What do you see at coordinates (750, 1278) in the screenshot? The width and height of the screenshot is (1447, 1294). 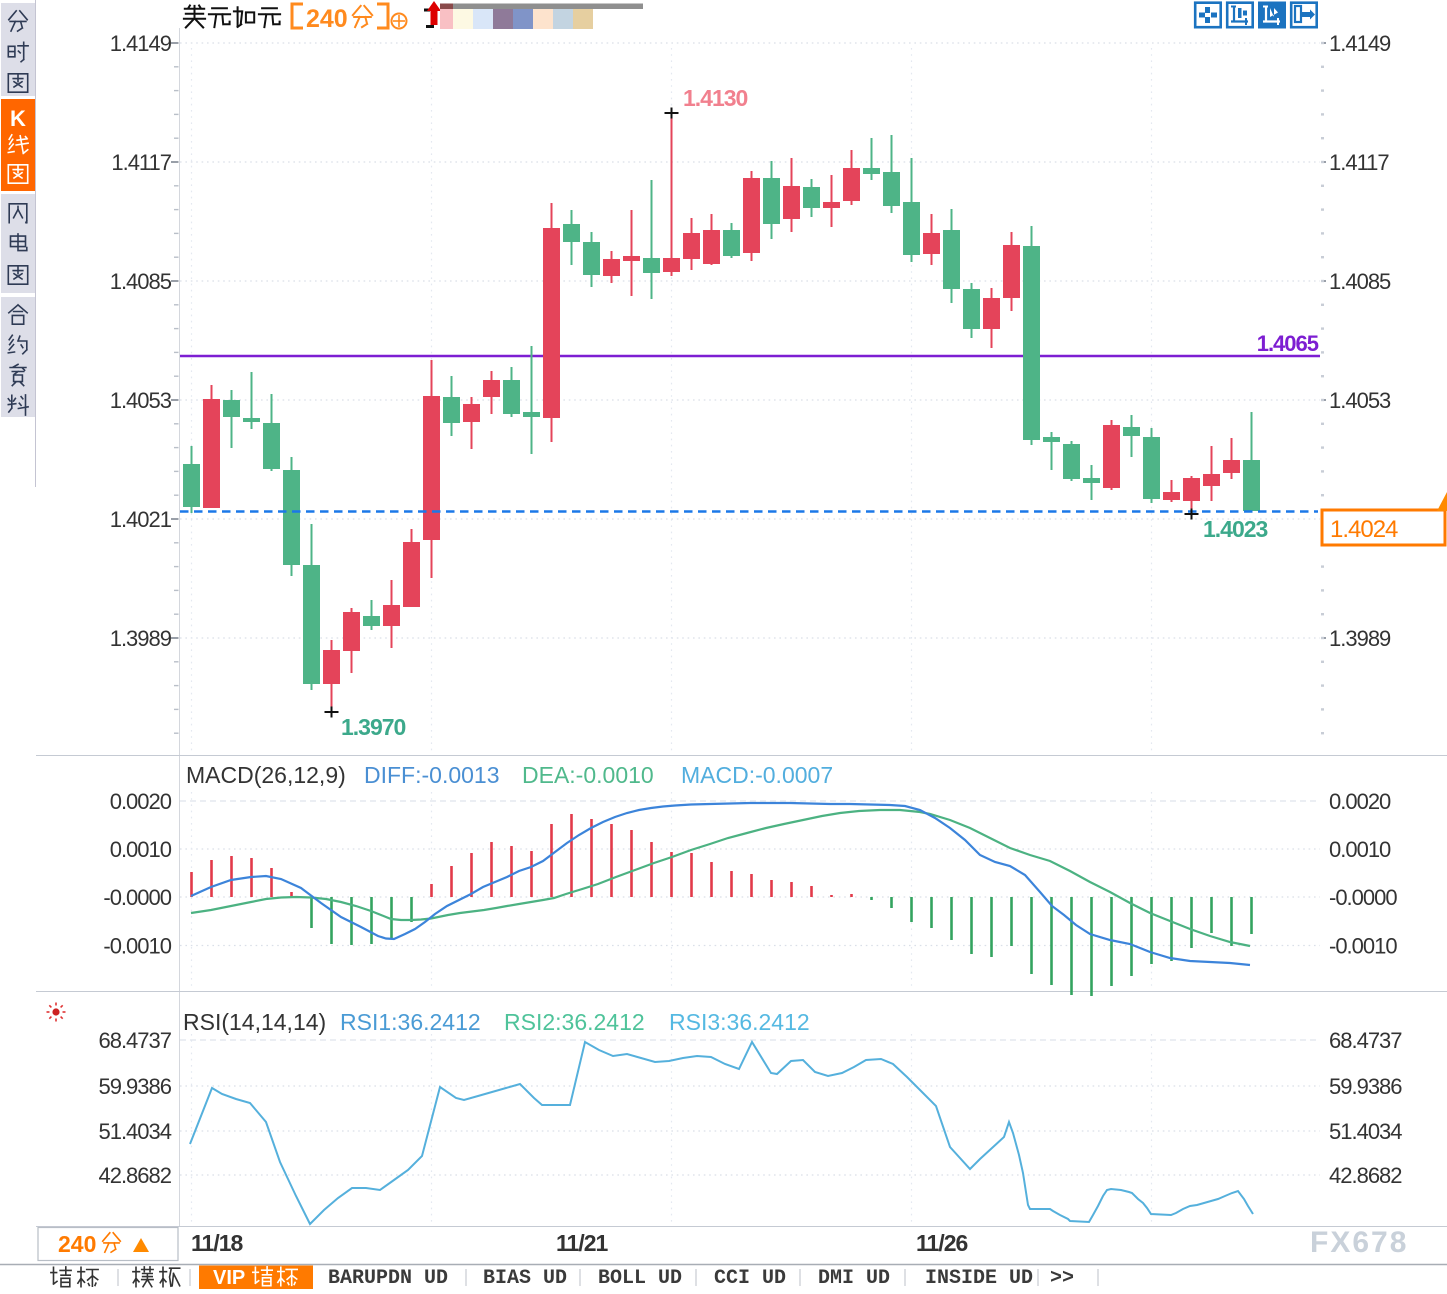 I see `svg-text: CCI UD` at bounding box center [750, 1278].